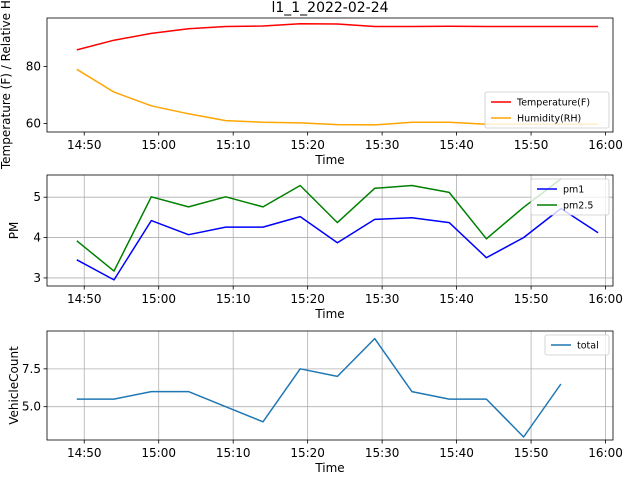 This screenshot has width=640, height=484. Describe the element at coordinates (31, 407) in the screenshot. I see `y-tick-label: 5.0` at that location.